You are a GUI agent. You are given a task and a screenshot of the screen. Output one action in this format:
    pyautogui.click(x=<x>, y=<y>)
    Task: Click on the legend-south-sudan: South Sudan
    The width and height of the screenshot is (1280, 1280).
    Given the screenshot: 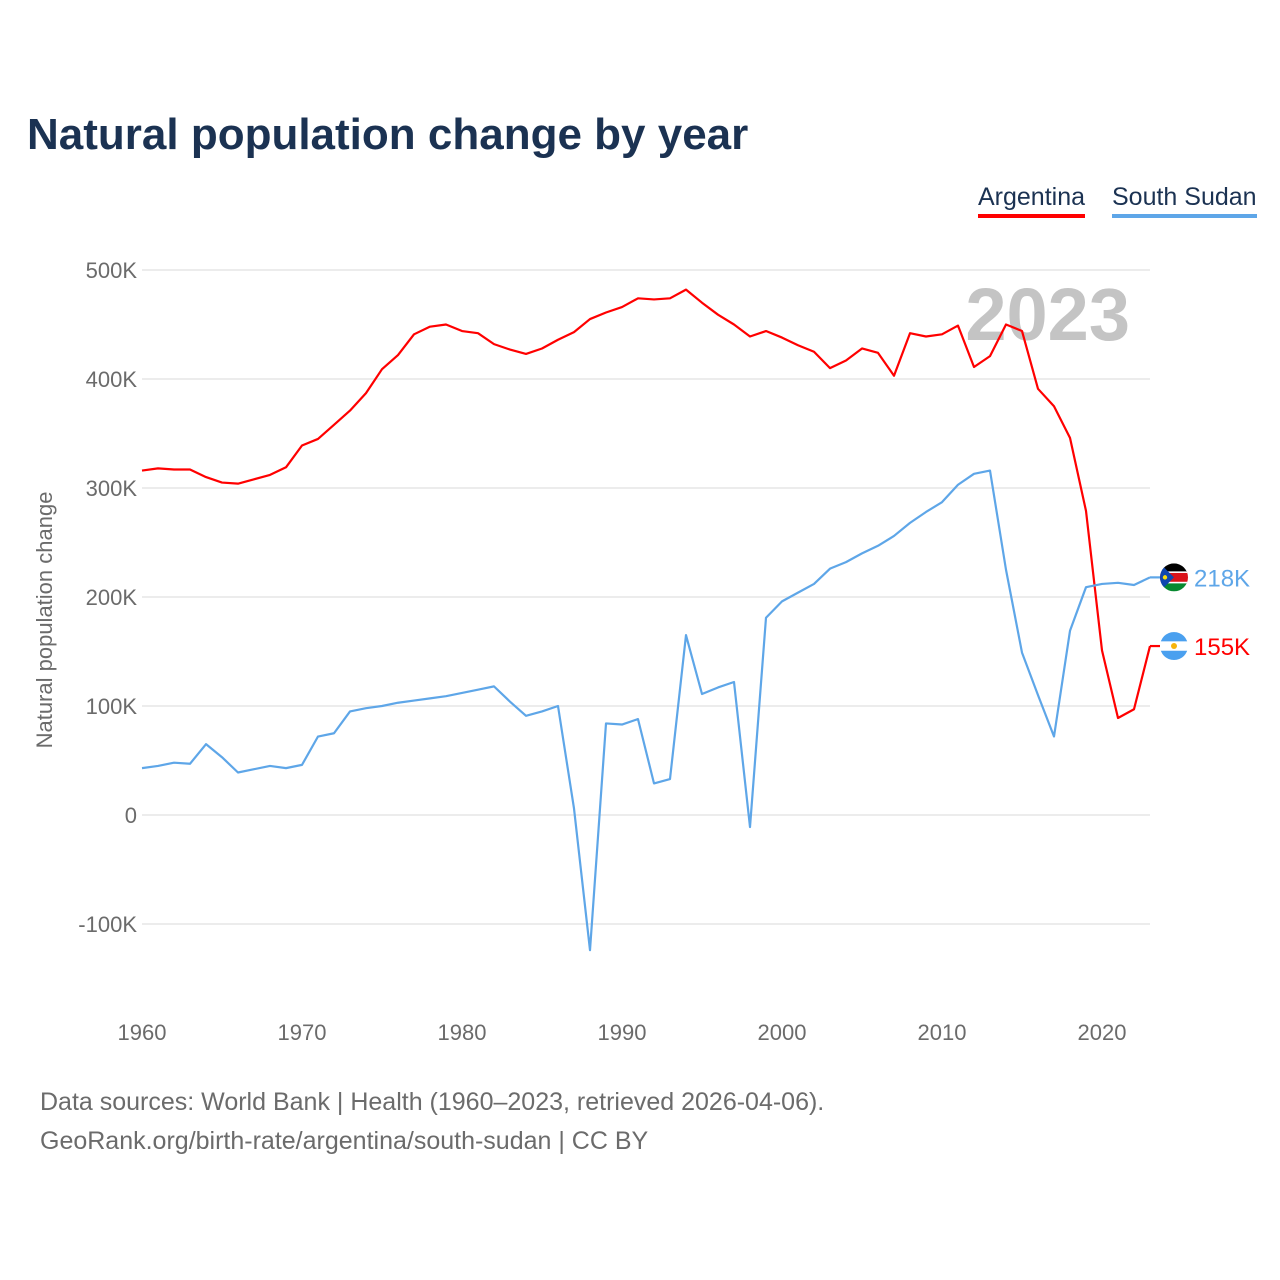 What is the action you would take?
    pyautogui.click(x=1184, y=200)
    